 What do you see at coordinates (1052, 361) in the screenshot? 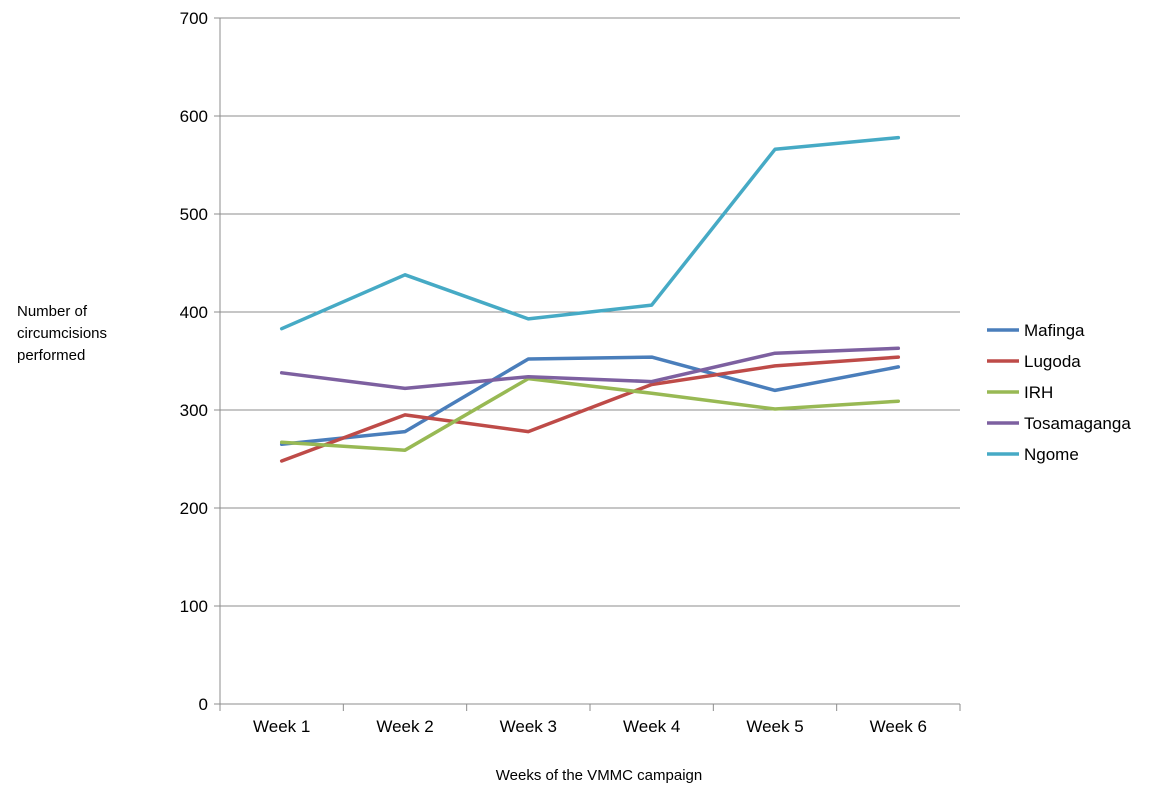
I see `legend-label-lugoda: Lugoda` at bounding box center [1052, 361].